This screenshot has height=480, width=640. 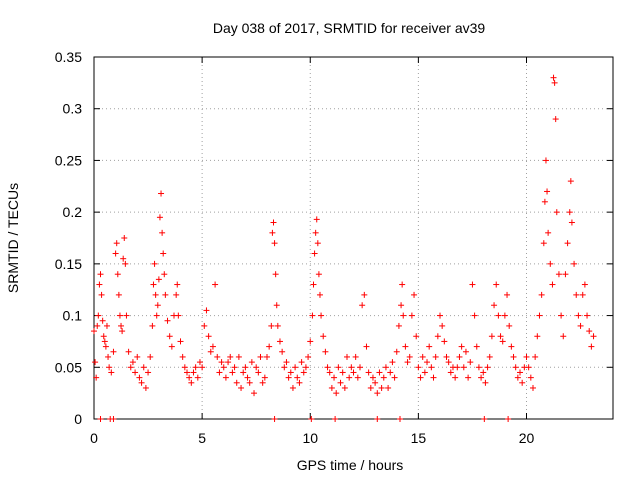 I want to click on x-tick-label: 20, so click(x=527, y=438).